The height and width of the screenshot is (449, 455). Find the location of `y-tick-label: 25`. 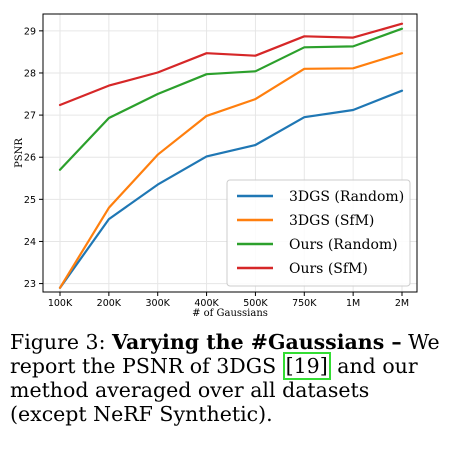

y-tick-label: 25 is located at coordinates (30, 200).